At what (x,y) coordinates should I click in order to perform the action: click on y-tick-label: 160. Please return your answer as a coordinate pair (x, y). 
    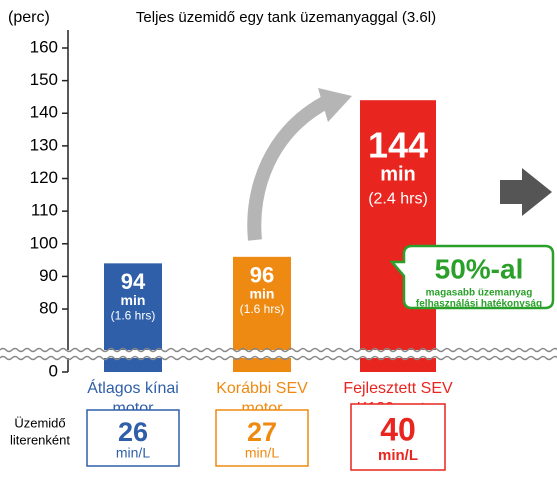
    Looking at the image, I should click on (44, 46).